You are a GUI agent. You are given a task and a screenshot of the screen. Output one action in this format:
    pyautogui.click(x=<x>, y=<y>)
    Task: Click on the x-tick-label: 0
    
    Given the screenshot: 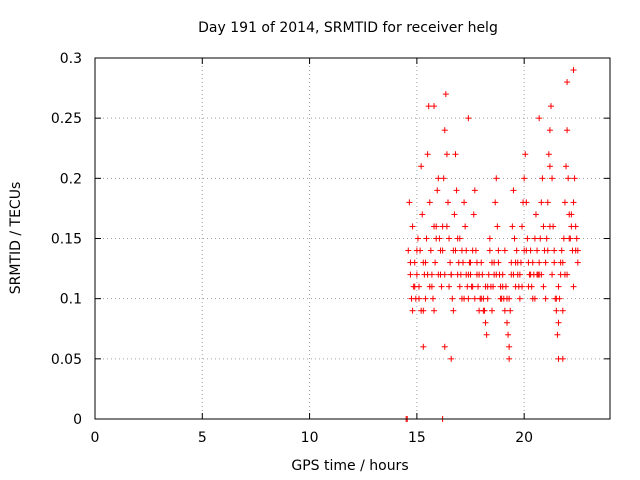 What is the action you would take?
    pyautogui.click(x=95, y=438)
    